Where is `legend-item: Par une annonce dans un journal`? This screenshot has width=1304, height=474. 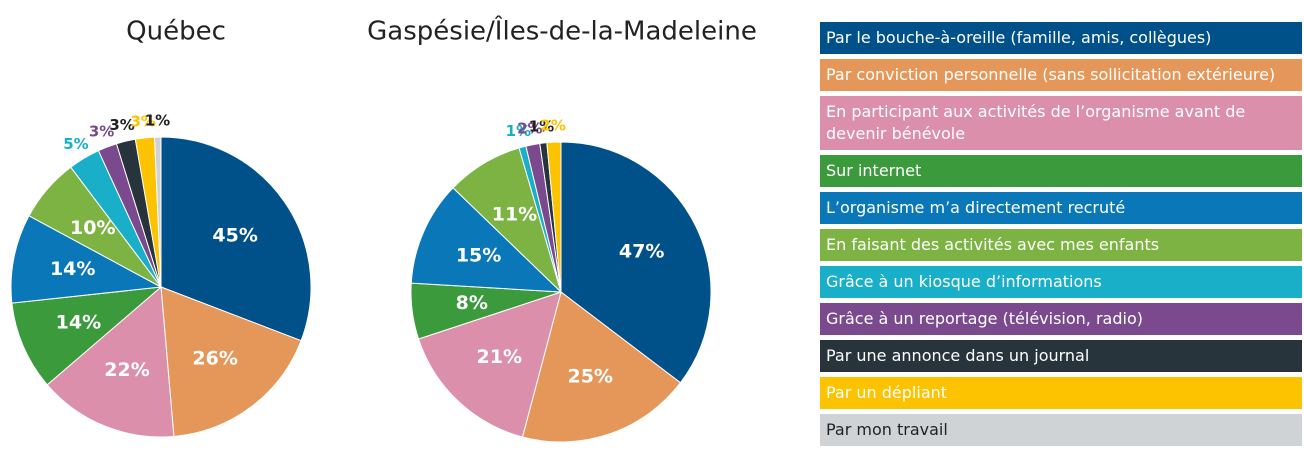
legend-item: Par une annonce dans un journal is located at coordinates (1061, 356).